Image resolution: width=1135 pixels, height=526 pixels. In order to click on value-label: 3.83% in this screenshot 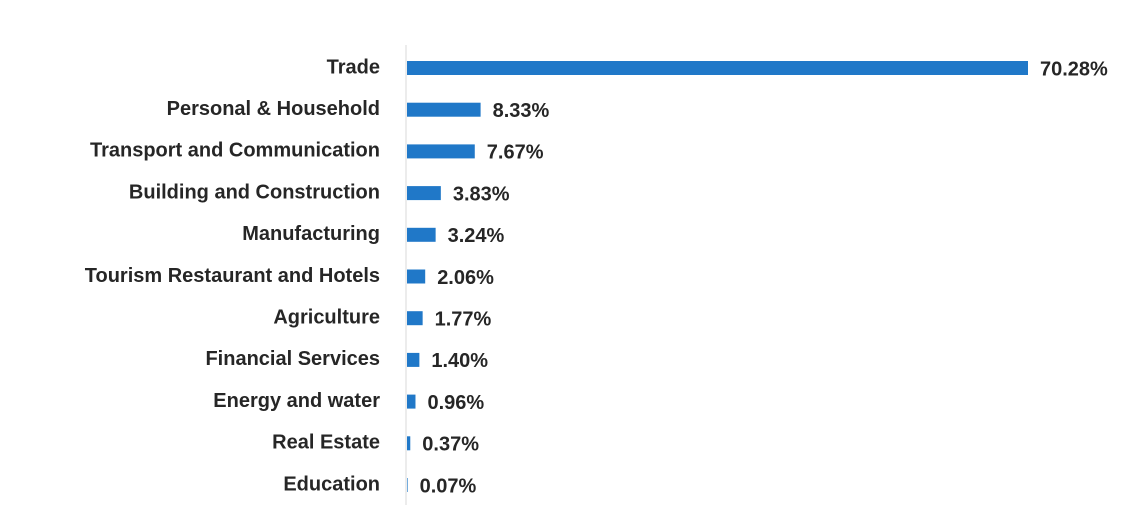, I will do `click(481, 194)`.